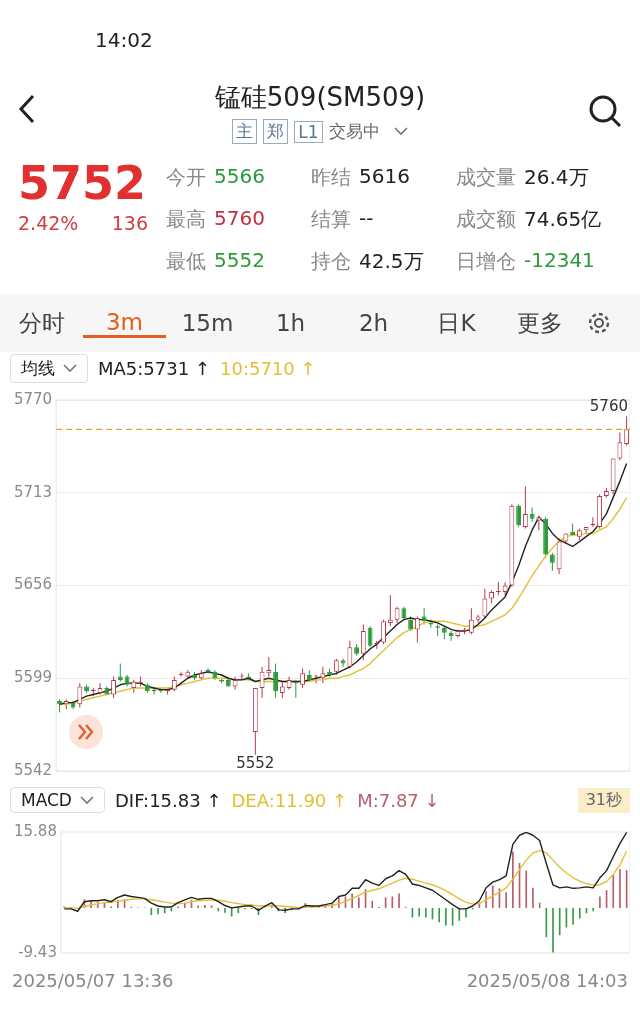 This screenshot has height=1016, width=640. Describe the element at coordinates (186, 177) in the screenshot. I see `text: 今开` at that location.